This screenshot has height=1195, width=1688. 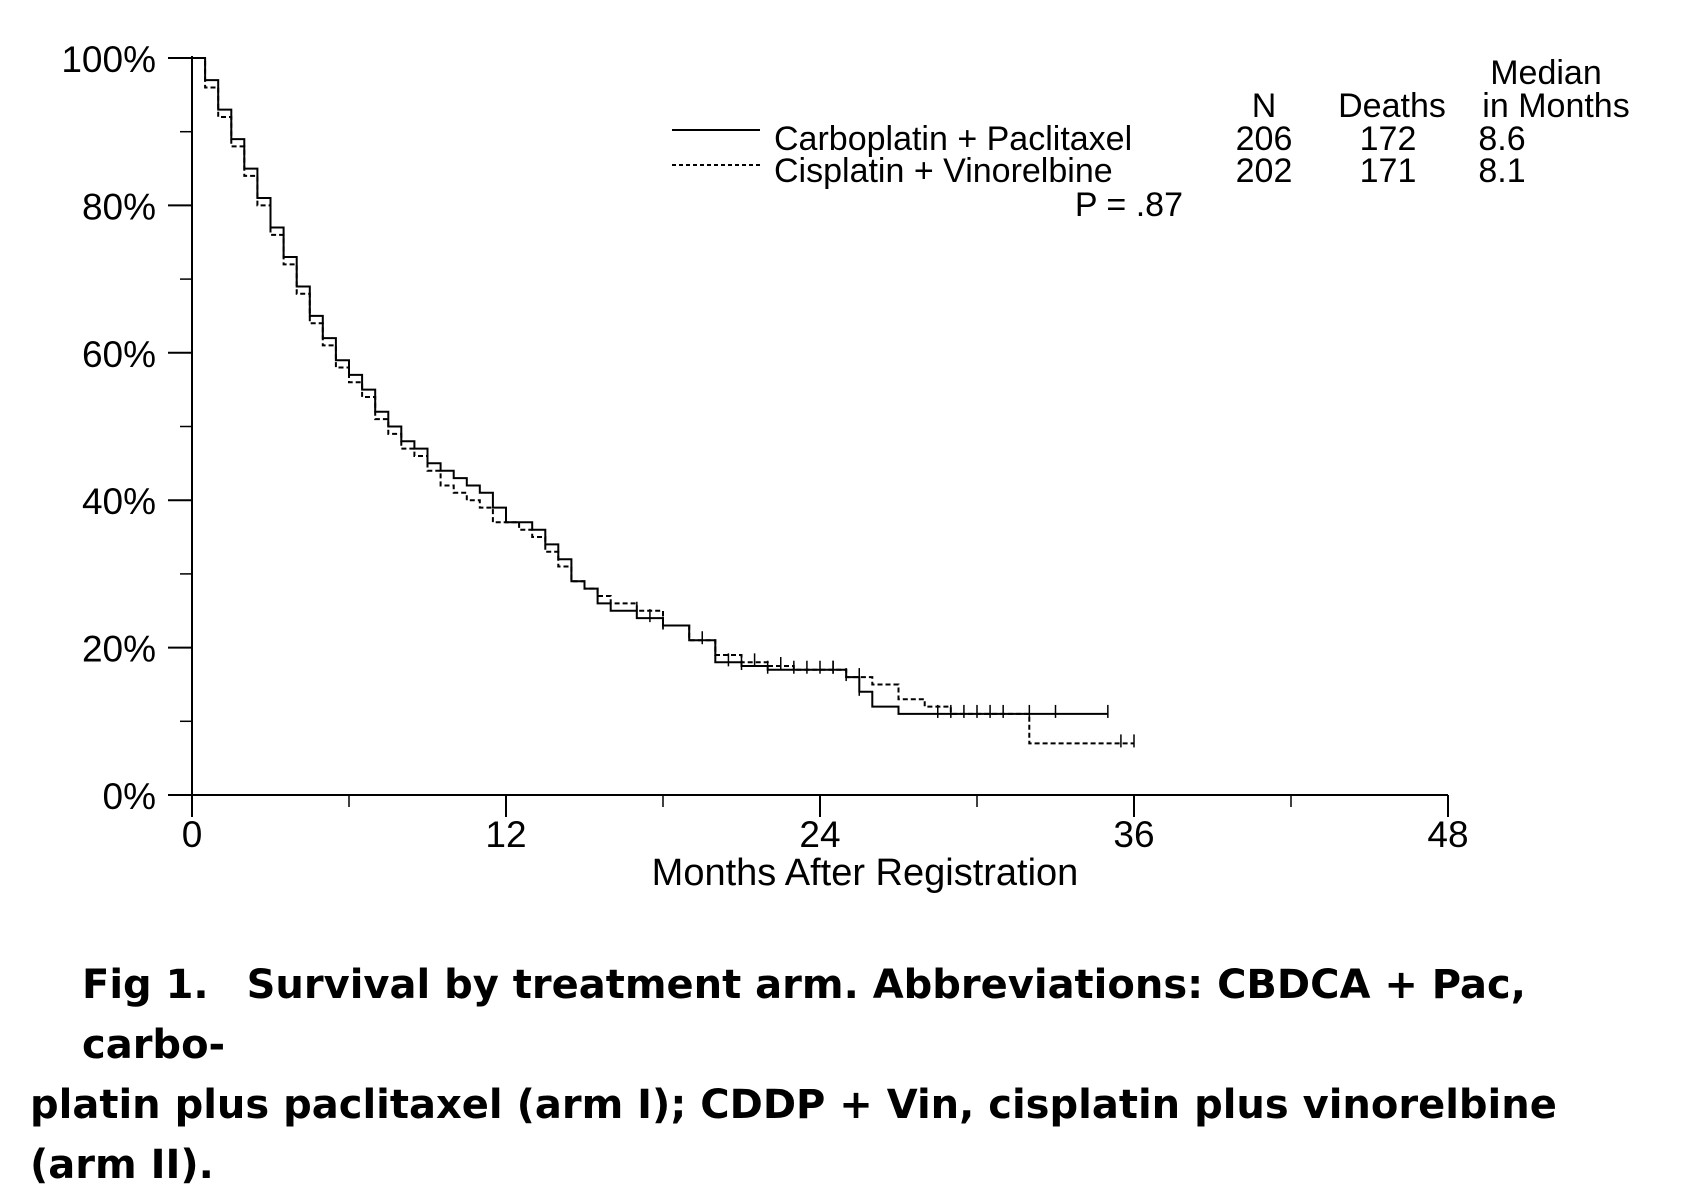 What do you see at coordinates (108, 59) in the screenshot?
I see `y-tick-label: 100%` at bounding box center [108, 59].